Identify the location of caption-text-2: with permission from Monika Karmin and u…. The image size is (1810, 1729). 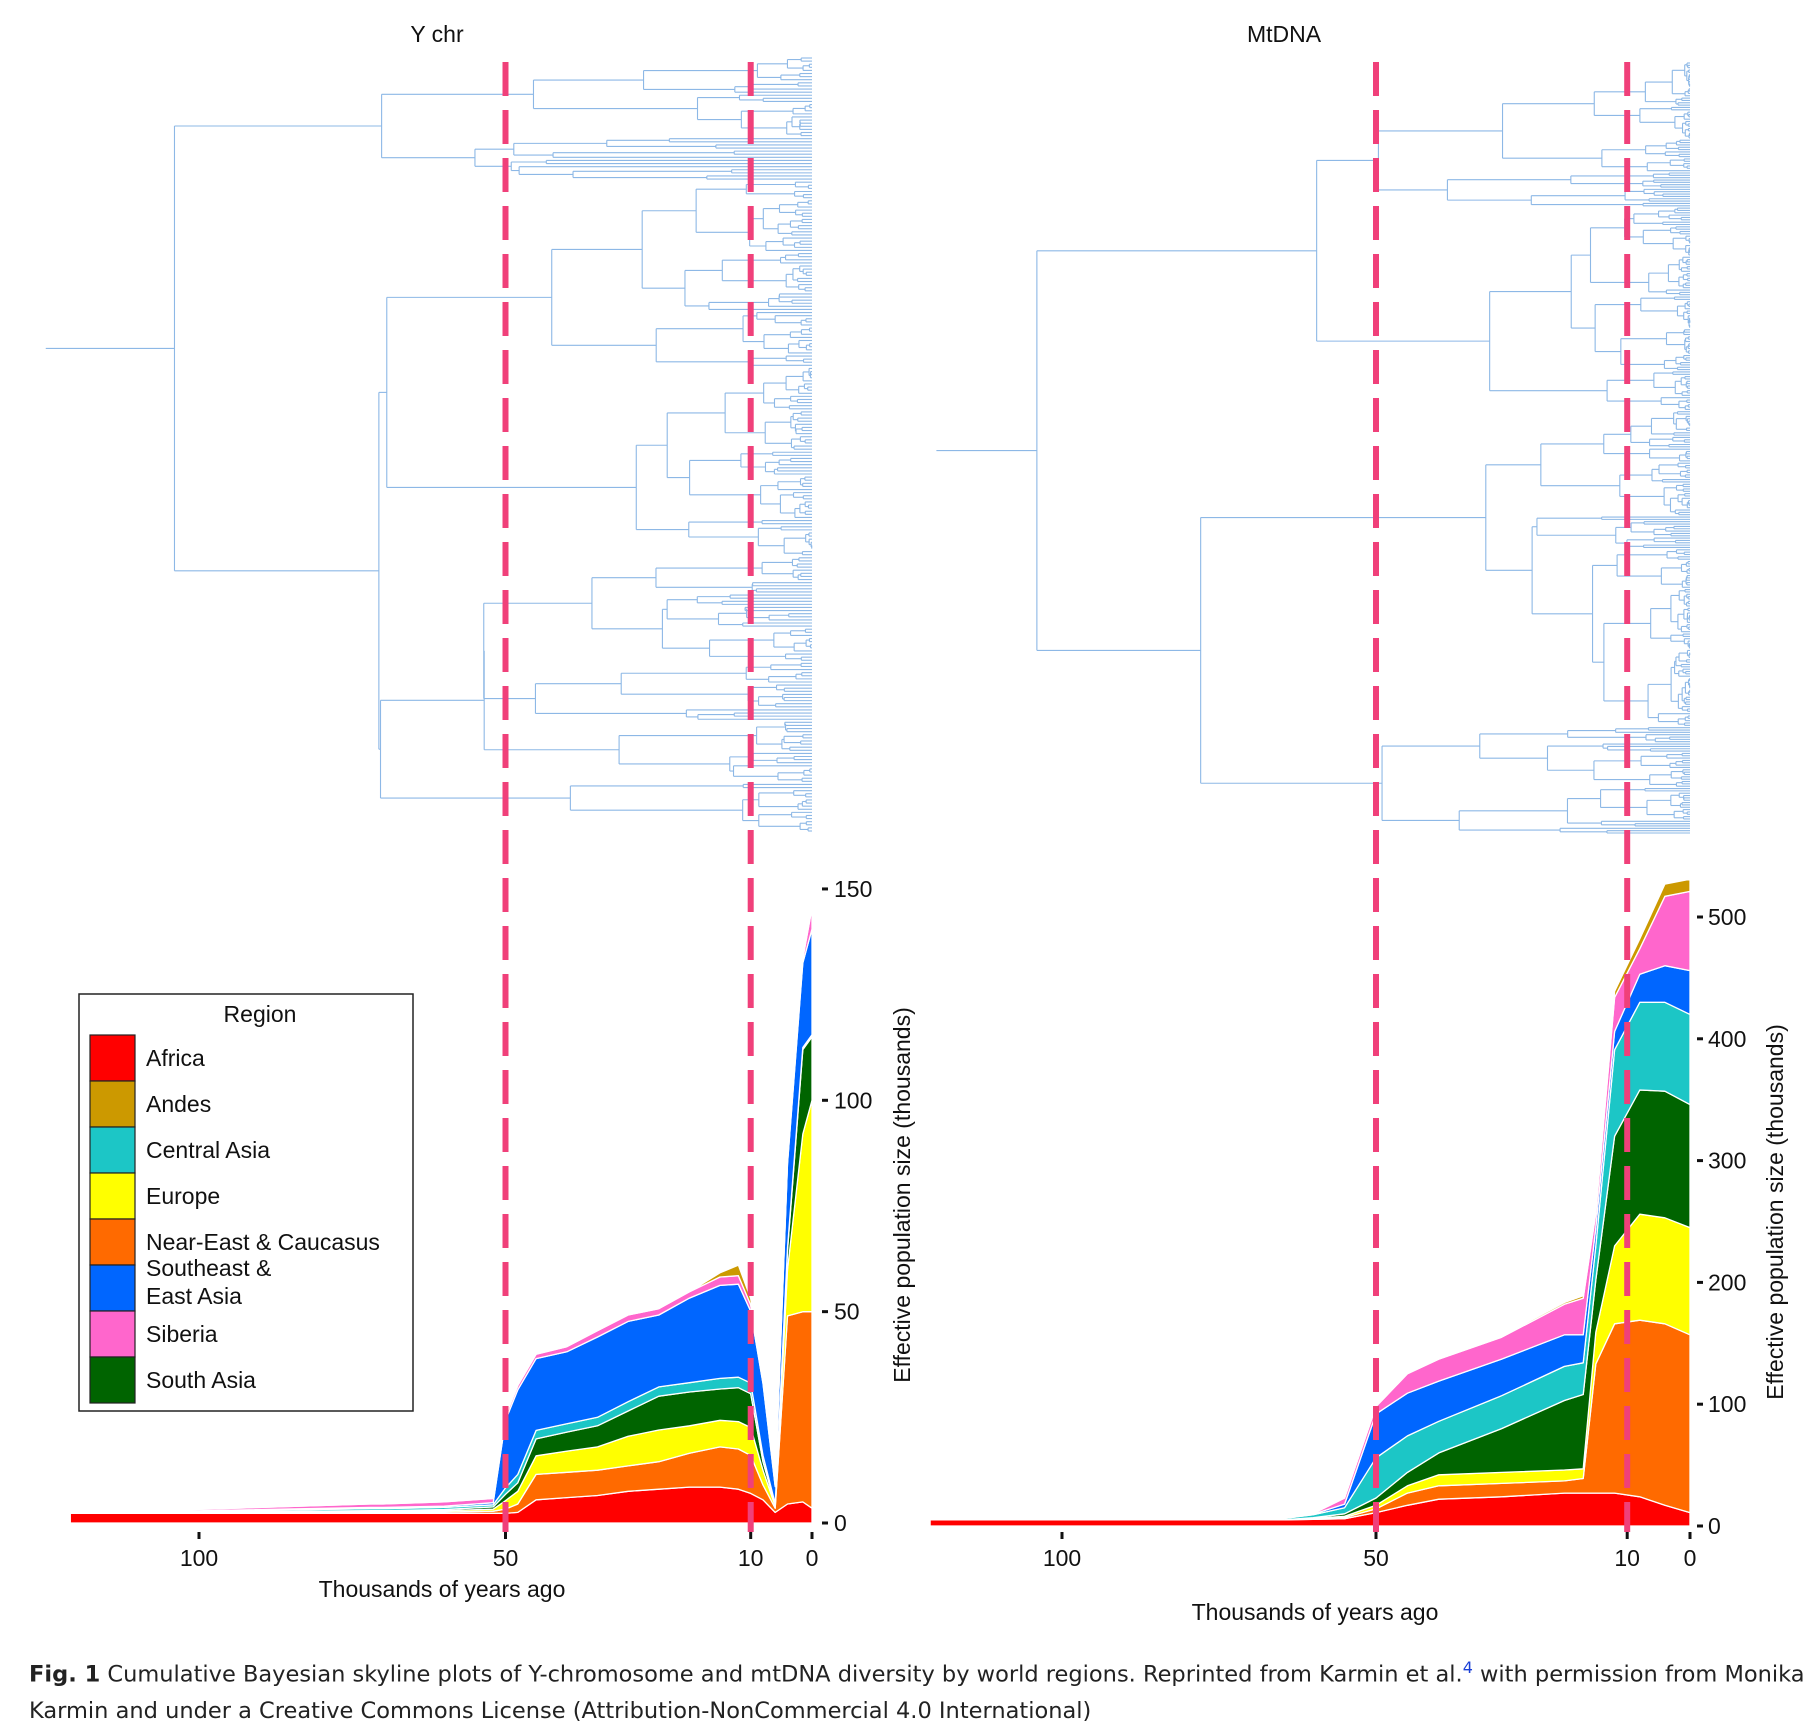
(917, 1692).